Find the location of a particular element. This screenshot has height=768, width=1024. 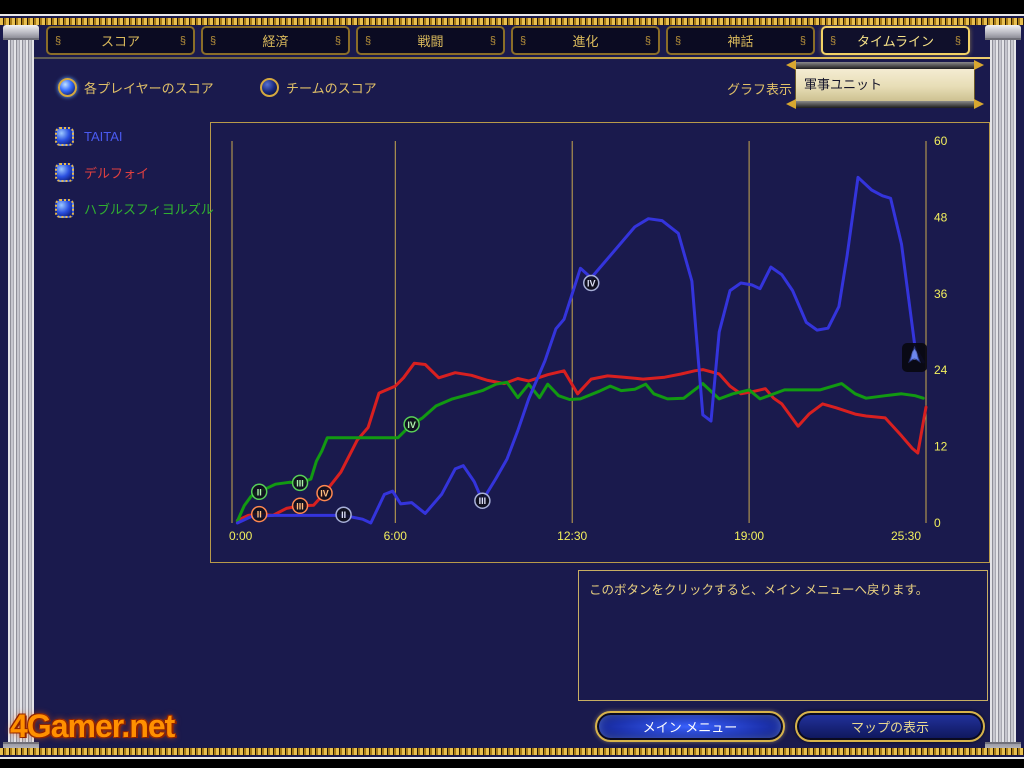

player-row-delphi: デルフォイ is located at coordinates (102, 172).